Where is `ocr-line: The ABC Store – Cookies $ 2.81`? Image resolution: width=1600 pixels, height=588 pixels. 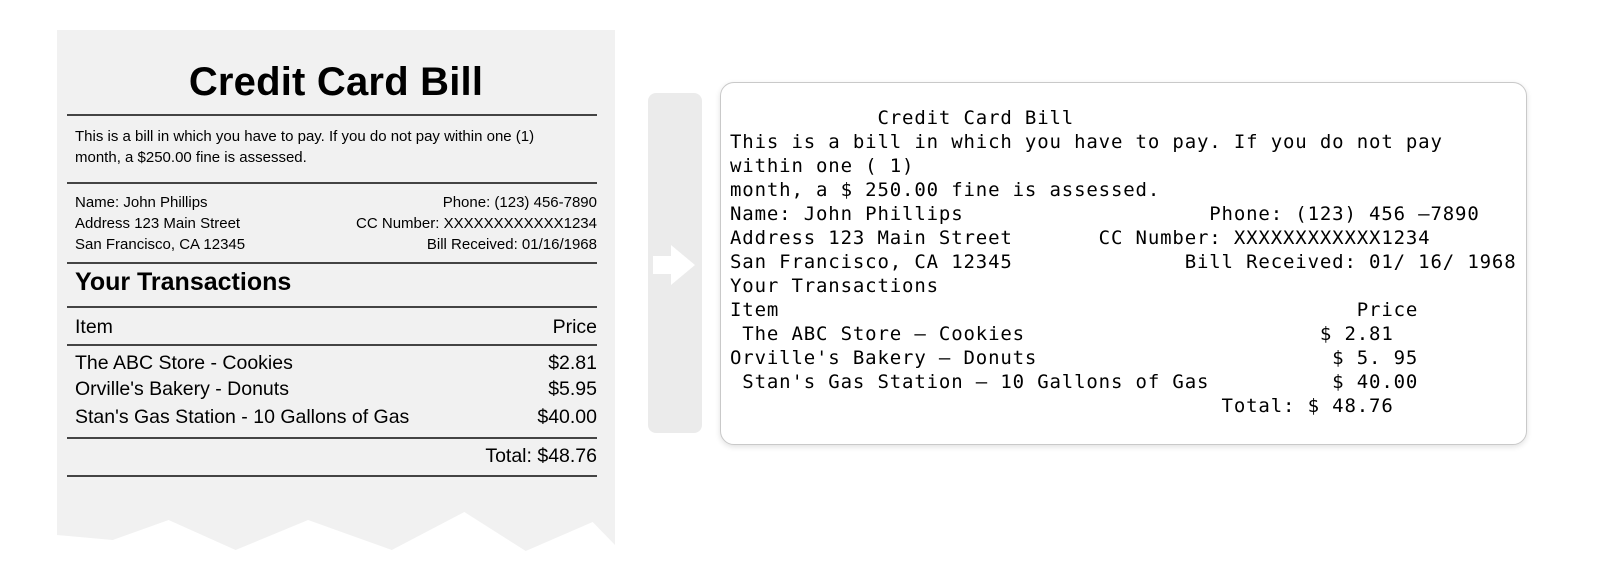
ocr-line: The ABC Store – Cookies $ 2.81 is located at coordinates (1062, 334).